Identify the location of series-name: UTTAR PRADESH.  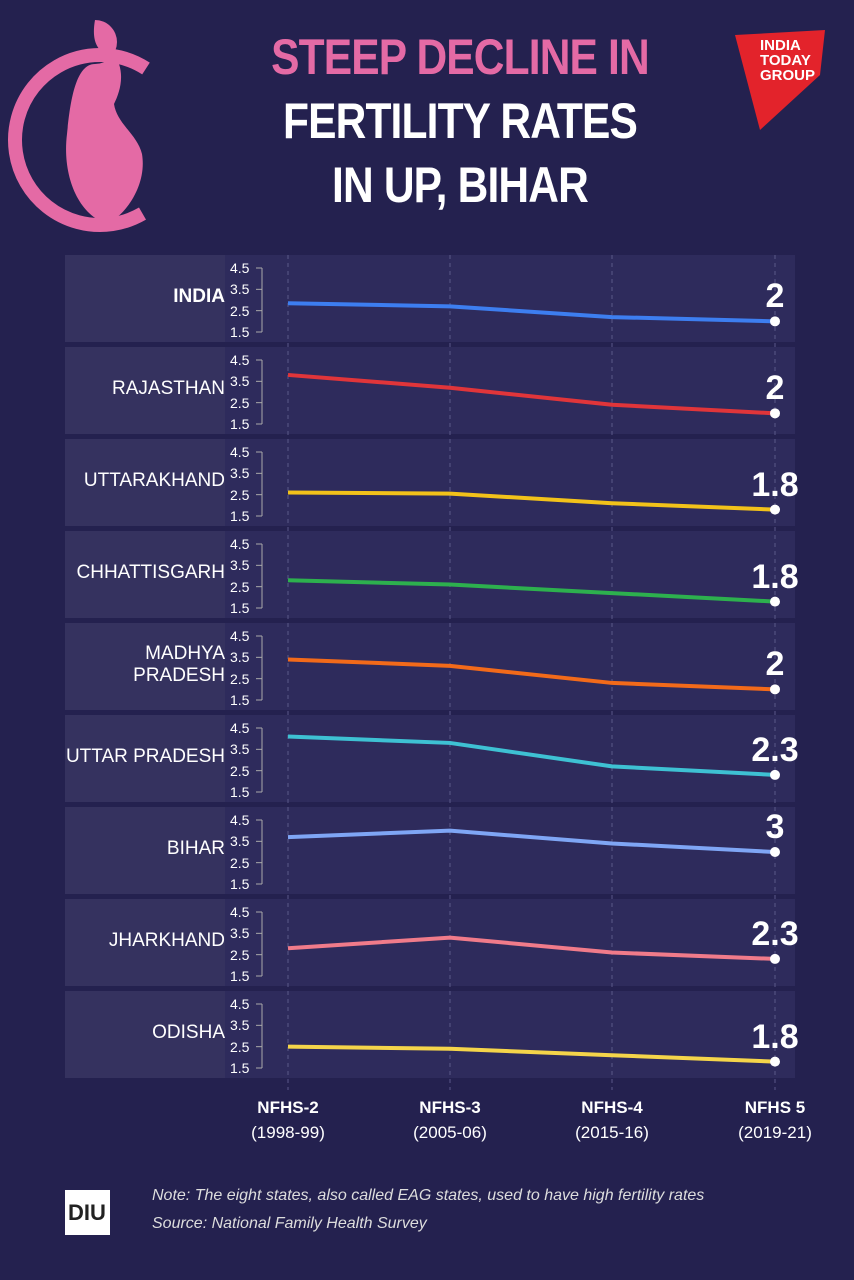
(145, 756).